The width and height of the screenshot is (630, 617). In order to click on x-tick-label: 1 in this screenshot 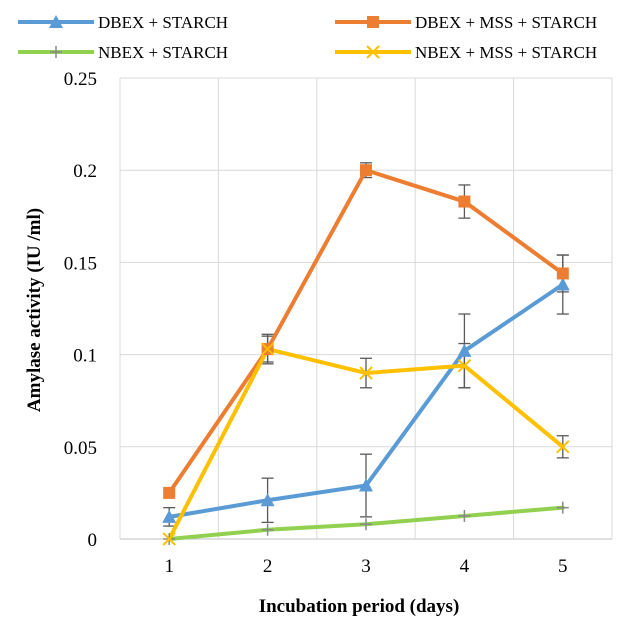, I will do `click(169, 566)`.